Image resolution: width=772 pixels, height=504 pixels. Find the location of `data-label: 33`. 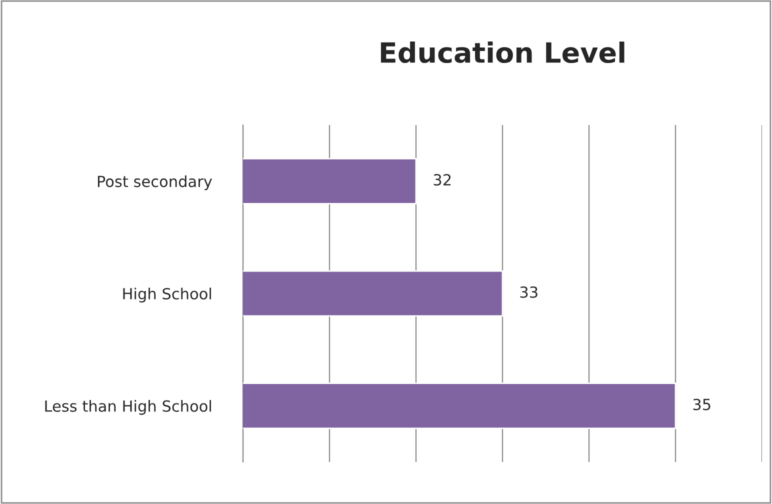

data-label: 33 is located at coordinates (529, 292).